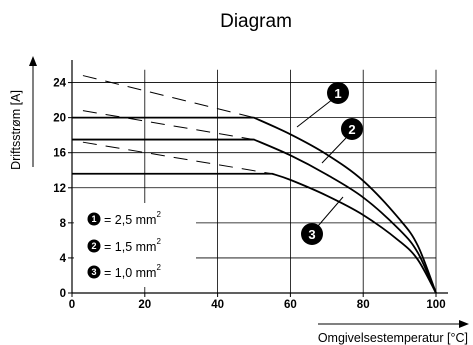 The width and height of the screenshot is (473, 345). I want to click on x-axis-label: Omgivelsestemperatur [°C], so click(393, 338).